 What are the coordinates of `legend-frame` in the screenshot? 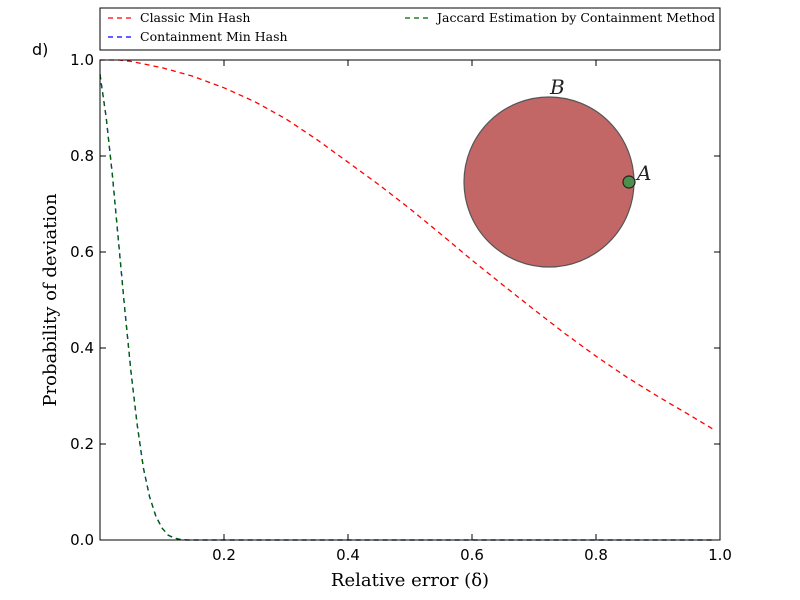 It's located at (410, 29).